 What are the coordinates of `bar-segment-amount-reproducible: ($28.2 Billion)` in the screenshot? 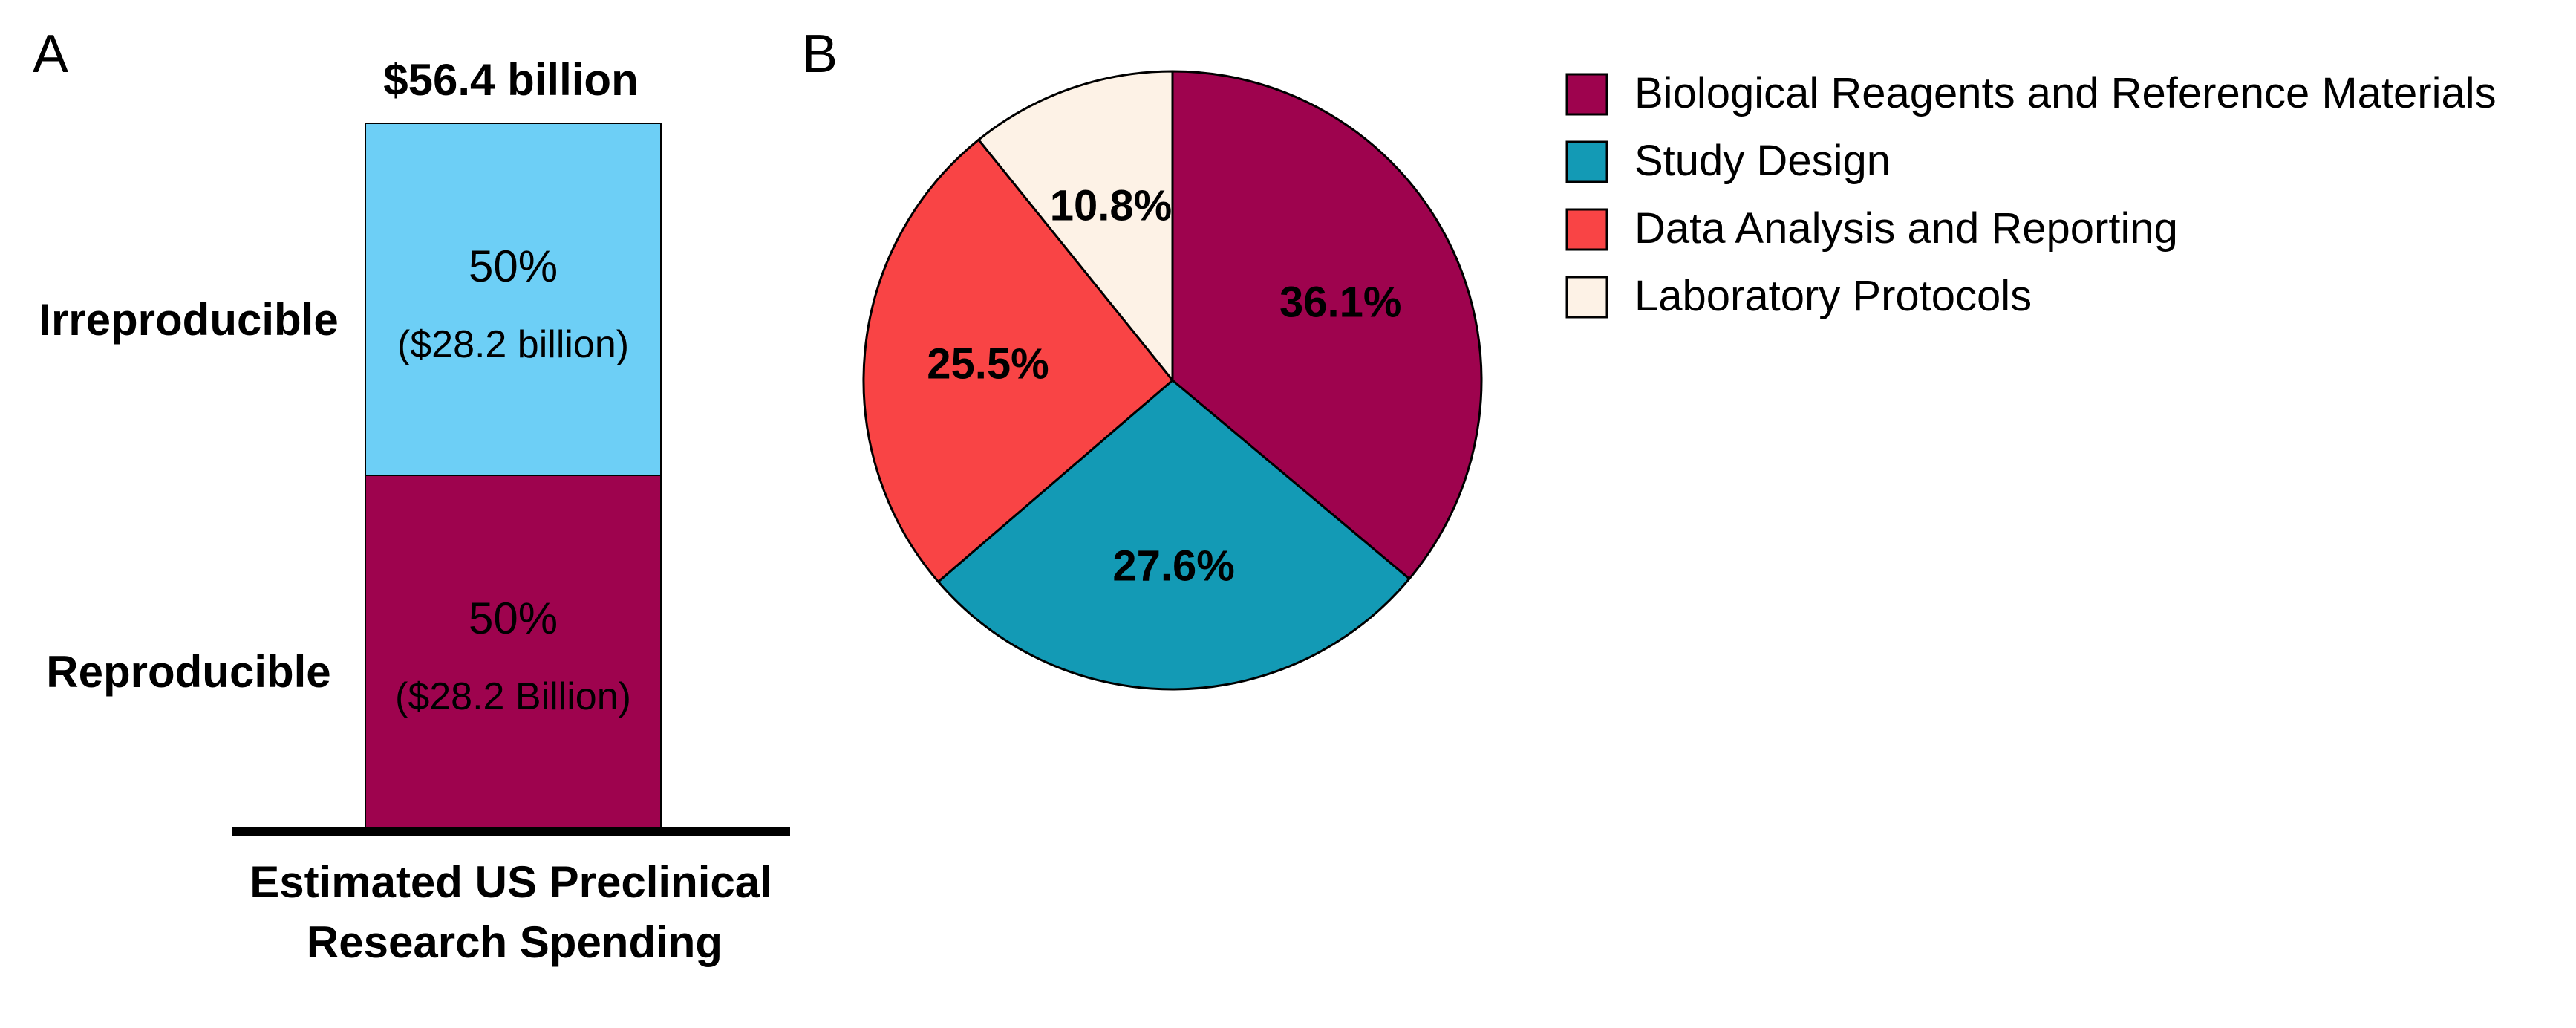 It's located at (513, 696).